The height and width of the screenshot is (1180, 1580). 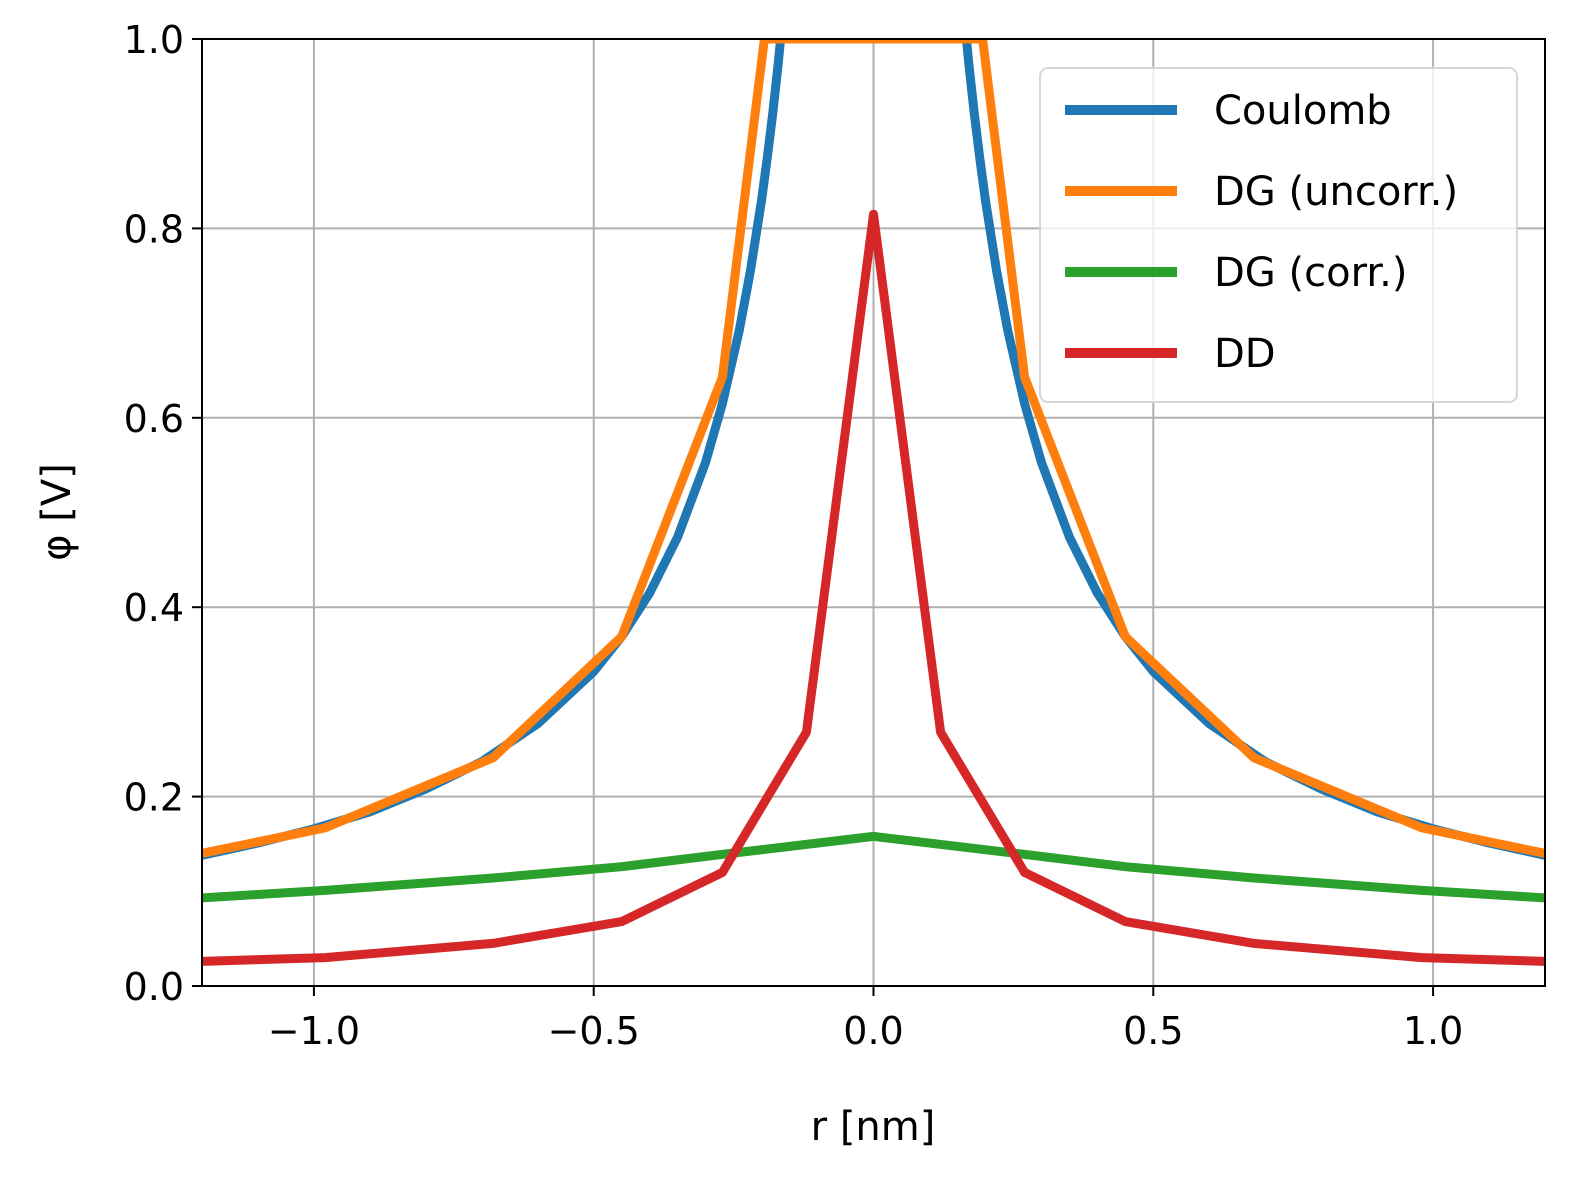 What do you see at coordinates (1310, 273) in the screenshot?
I see `legend-label-dg-corr: DG (corr.)` at bounding box center [1310, 273].